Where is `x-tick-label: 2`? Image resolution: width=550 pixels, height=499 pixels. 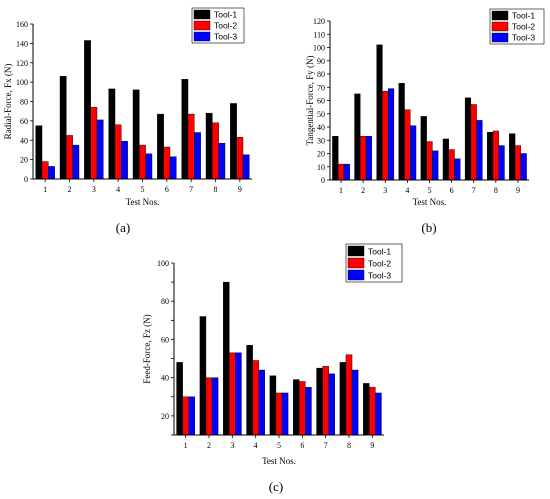 x-tick-label: 2 is located at coordinates (70, 189).